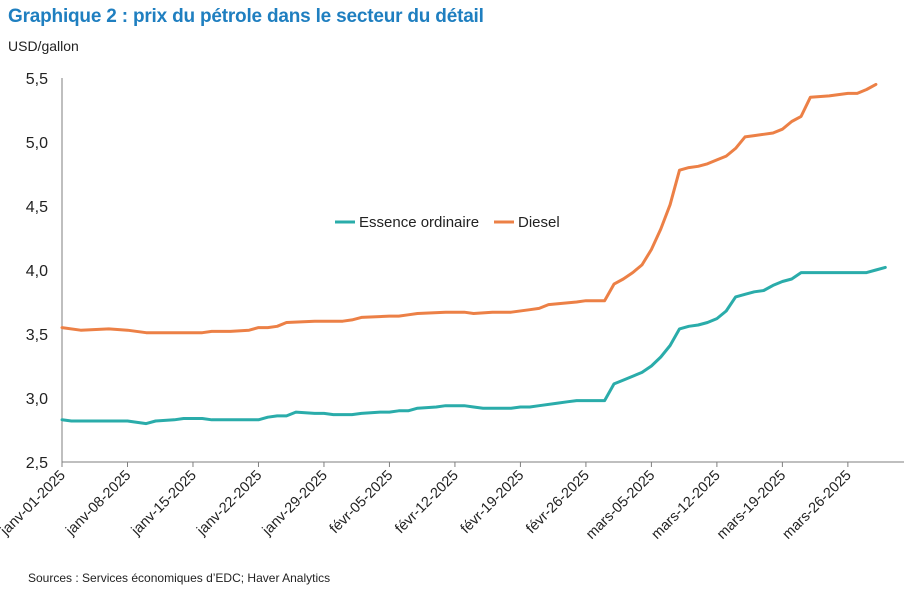 Image resolution: width=920 pixels, height=600 pixels. I want to click on legend-label-diesel: Diesel, so click(539, 222).